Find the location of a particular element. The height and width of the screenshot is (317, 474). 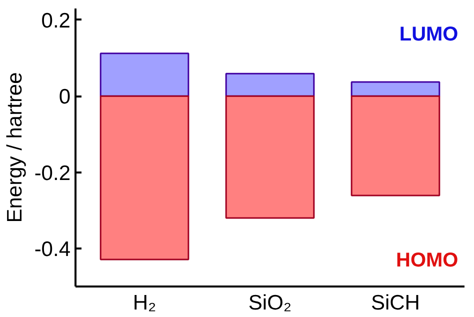

y-tick-label: 0 is located at coordinates (64, 97).